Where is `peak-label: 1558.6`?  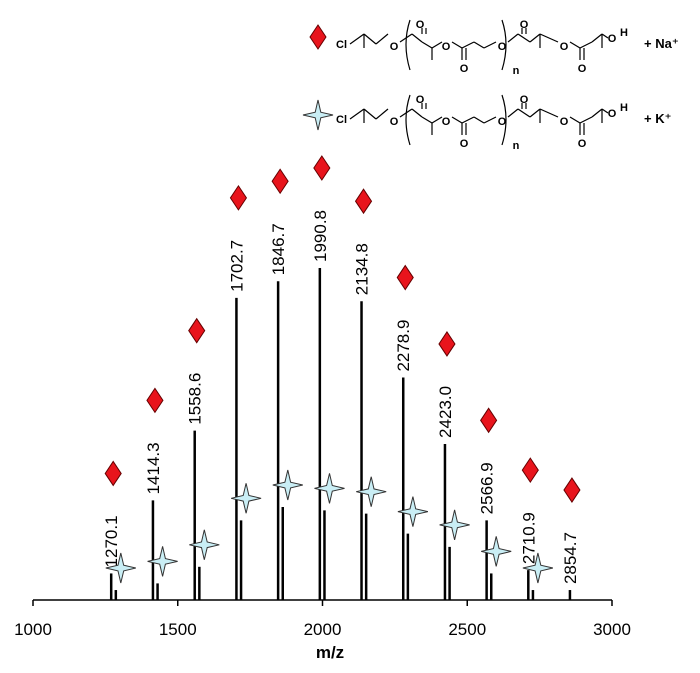 peak-label: 1558.6 is located at coordinates (195, 399).